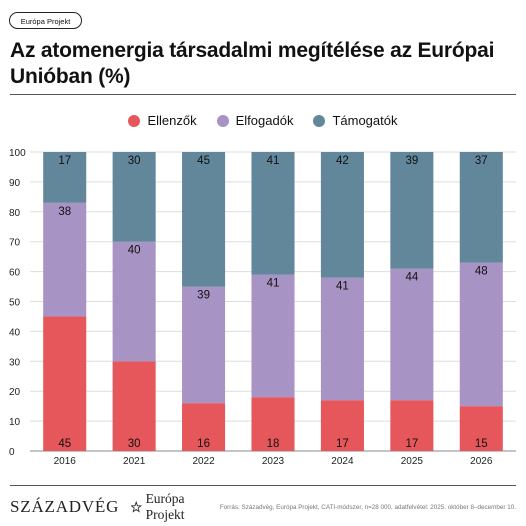  Describe the element at coordinates (222, 120) in the screenshot. I see `legend-swatch-elfogadok` at that location.